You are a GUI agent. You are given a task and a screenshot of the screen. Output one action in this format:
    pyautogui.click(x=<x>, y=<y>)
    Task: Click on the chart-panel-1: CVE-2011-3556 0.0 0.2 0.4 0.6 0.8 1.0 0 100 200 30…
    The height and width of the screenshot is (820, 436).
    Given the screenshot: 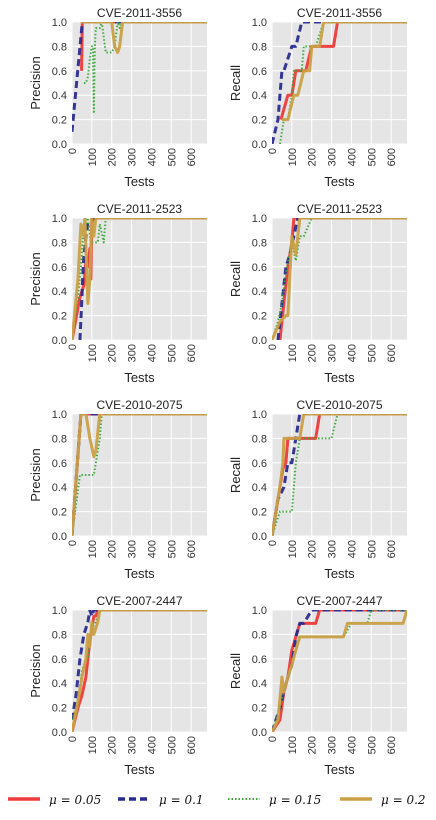 What is the action you would take?
    pyautogui.click(x=317, y=97)
    